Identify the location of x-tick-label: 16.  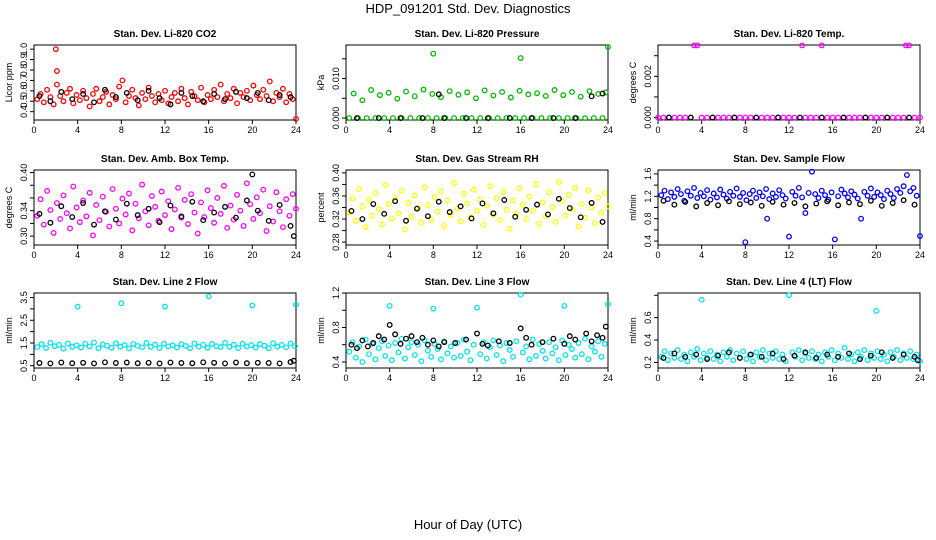
(521, 130).